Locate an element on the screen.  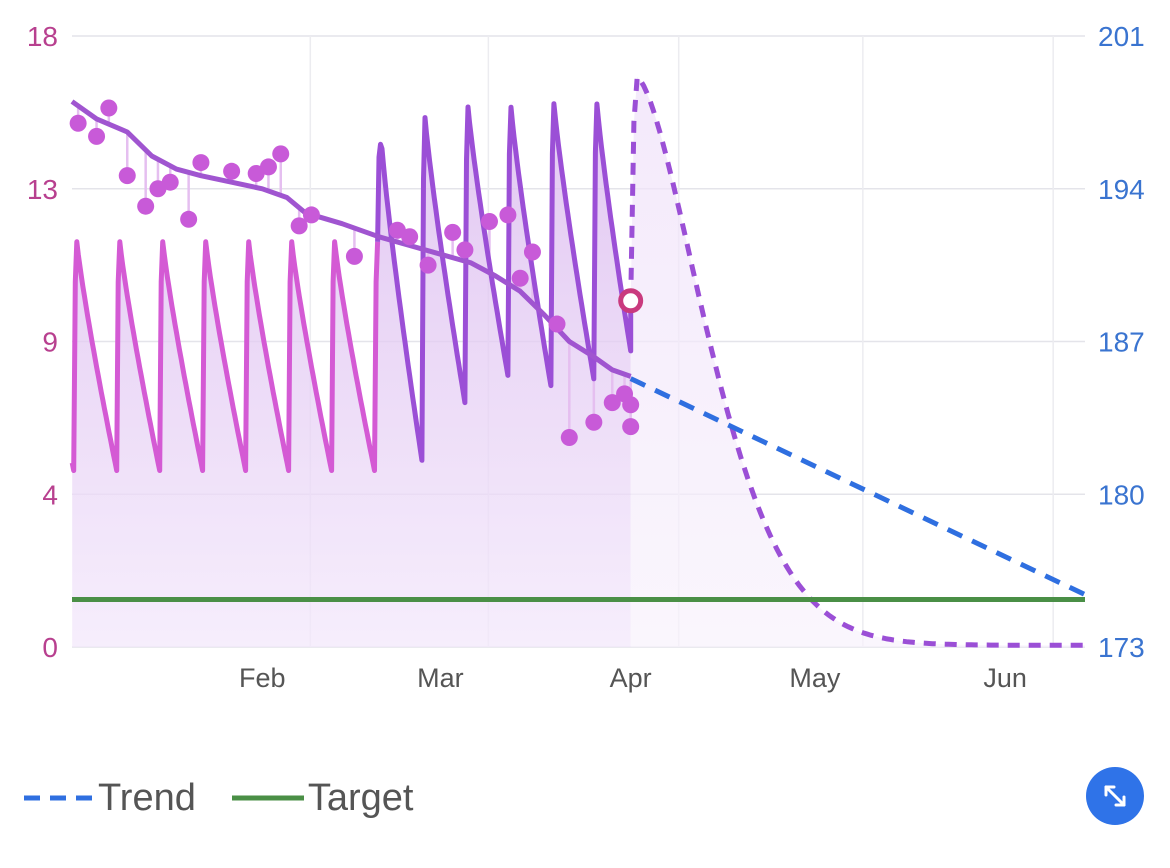
y-right-tick-label: 180 is located at coordinates (1121, 494).